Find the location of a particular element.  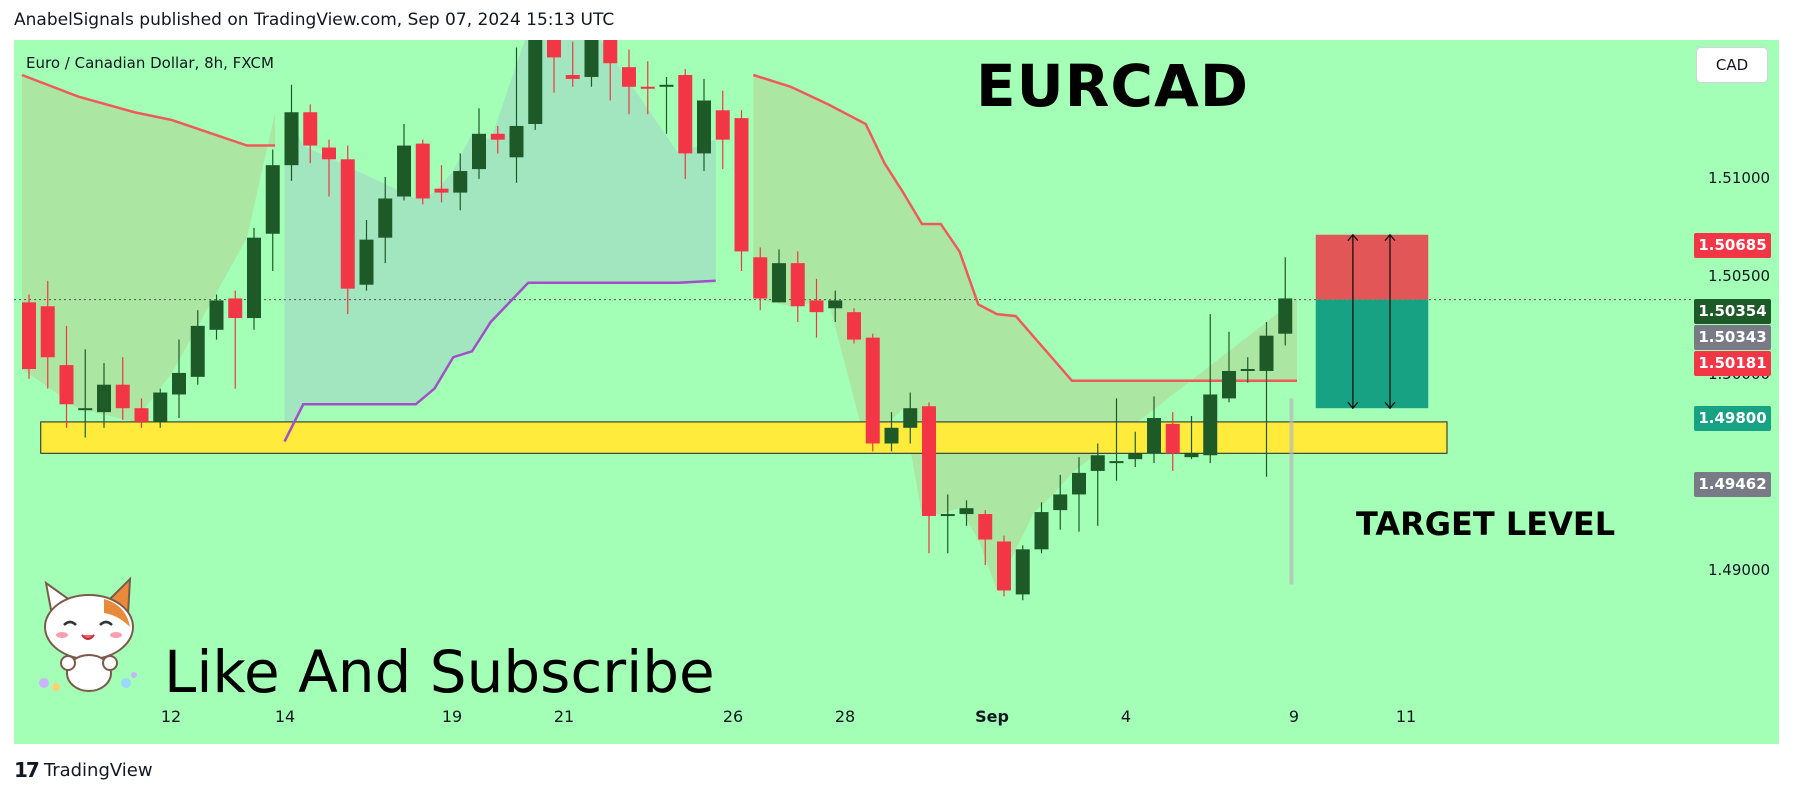

x-tick-label: Sep is located at coordinates (992, 716).